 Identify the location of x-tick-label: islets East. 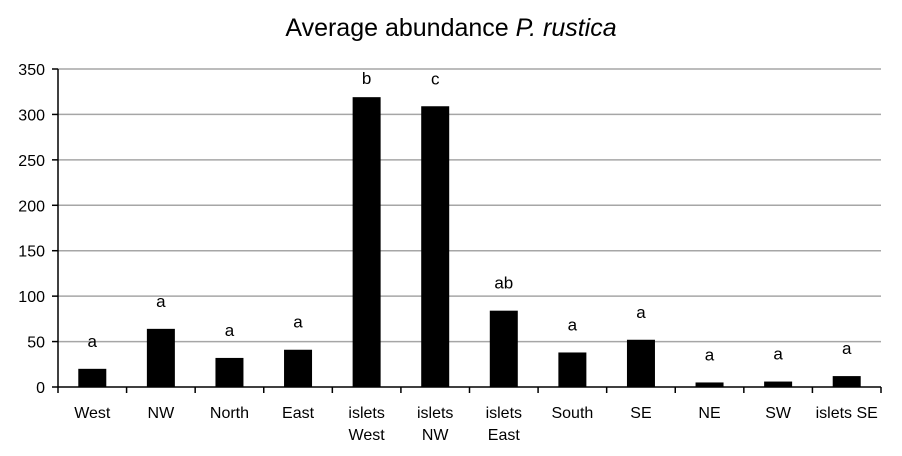
(504, 424).